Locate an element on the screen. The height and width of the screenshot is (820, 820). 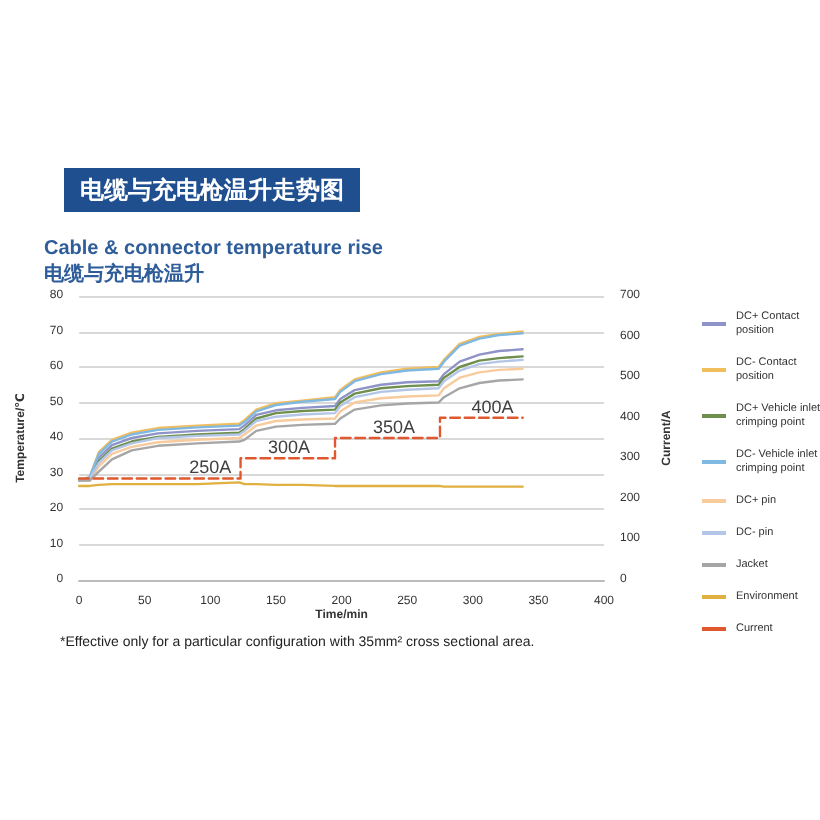
annotation: 400A is located at coordinates (492, 406).